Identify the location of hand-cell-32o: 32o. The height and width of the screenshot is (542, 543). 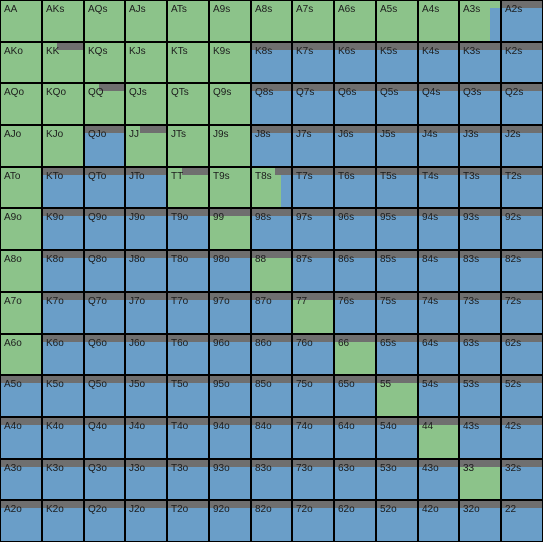
(480, 521).